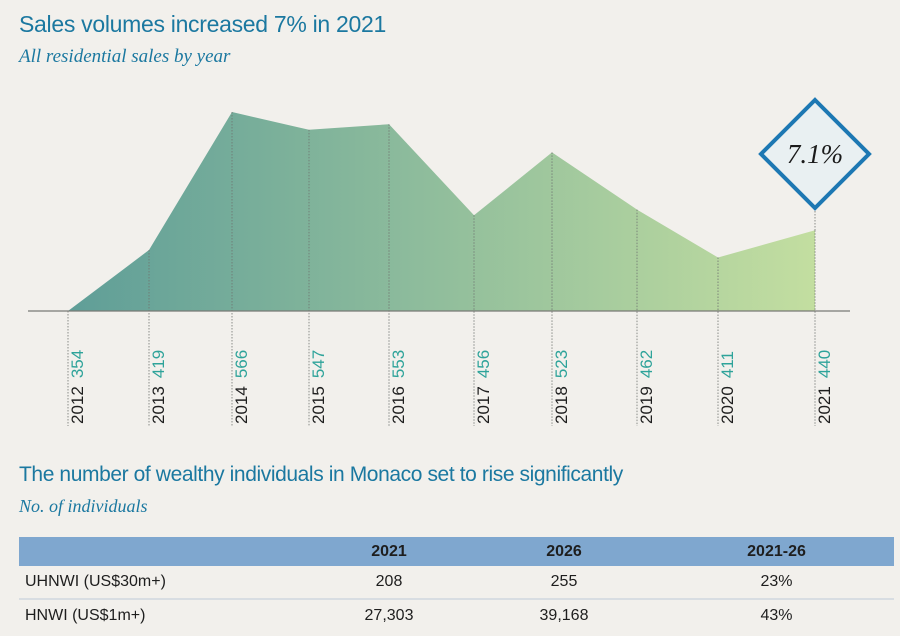 Image resolution: width=900 pixels, height=636 pixels. What do you see at coordinates (77, 405) in the screenshot?
I see `tick-label-year: 2012` at bounding box center [77, 405].